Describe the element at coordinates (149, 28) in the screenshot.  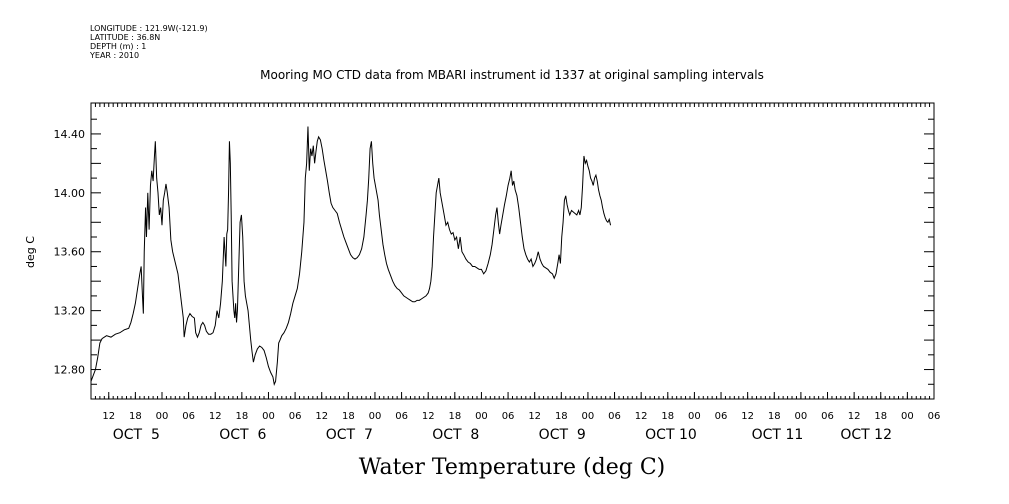
I see `longitude-label: LONGITUDE : 121.9W(-121.9)` at that location.